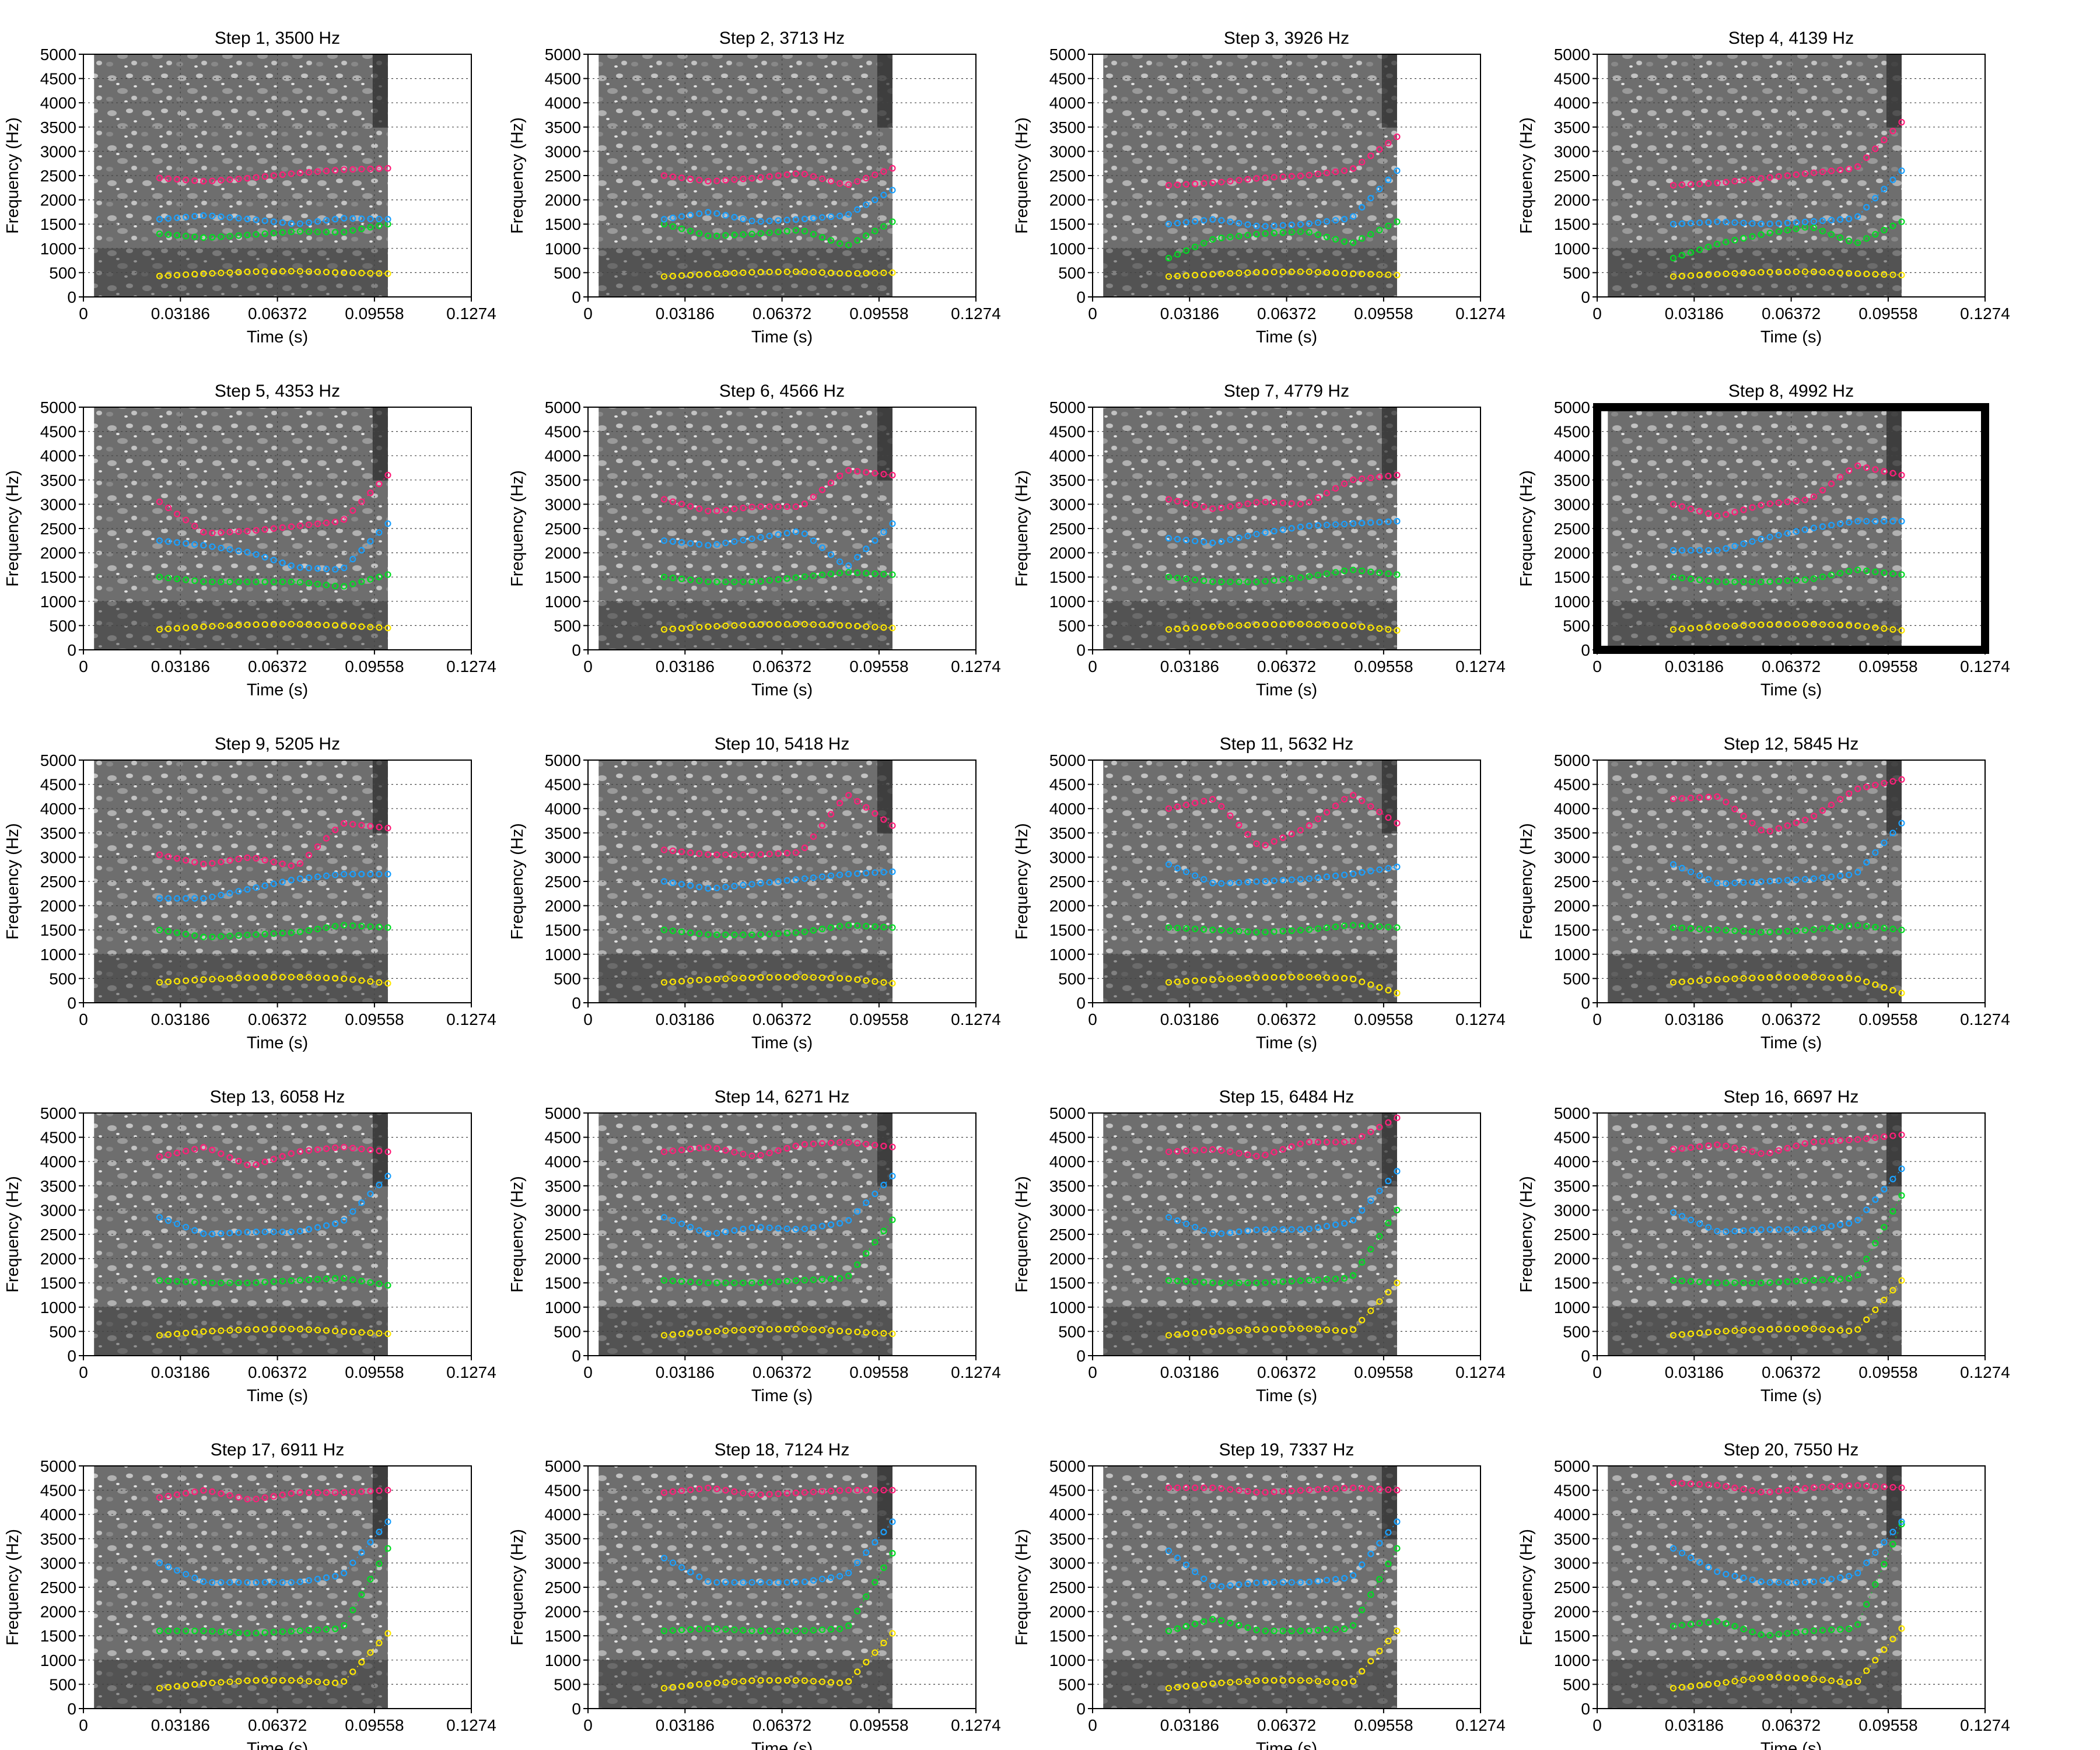 Image resolution: width=2100 pixels, height=1750 pixels. What do you see at coordinates (1022, 528) in the screenshot?
I see `y-axis-label: Frequency (Hz)` at bounding box center [1022, 528].